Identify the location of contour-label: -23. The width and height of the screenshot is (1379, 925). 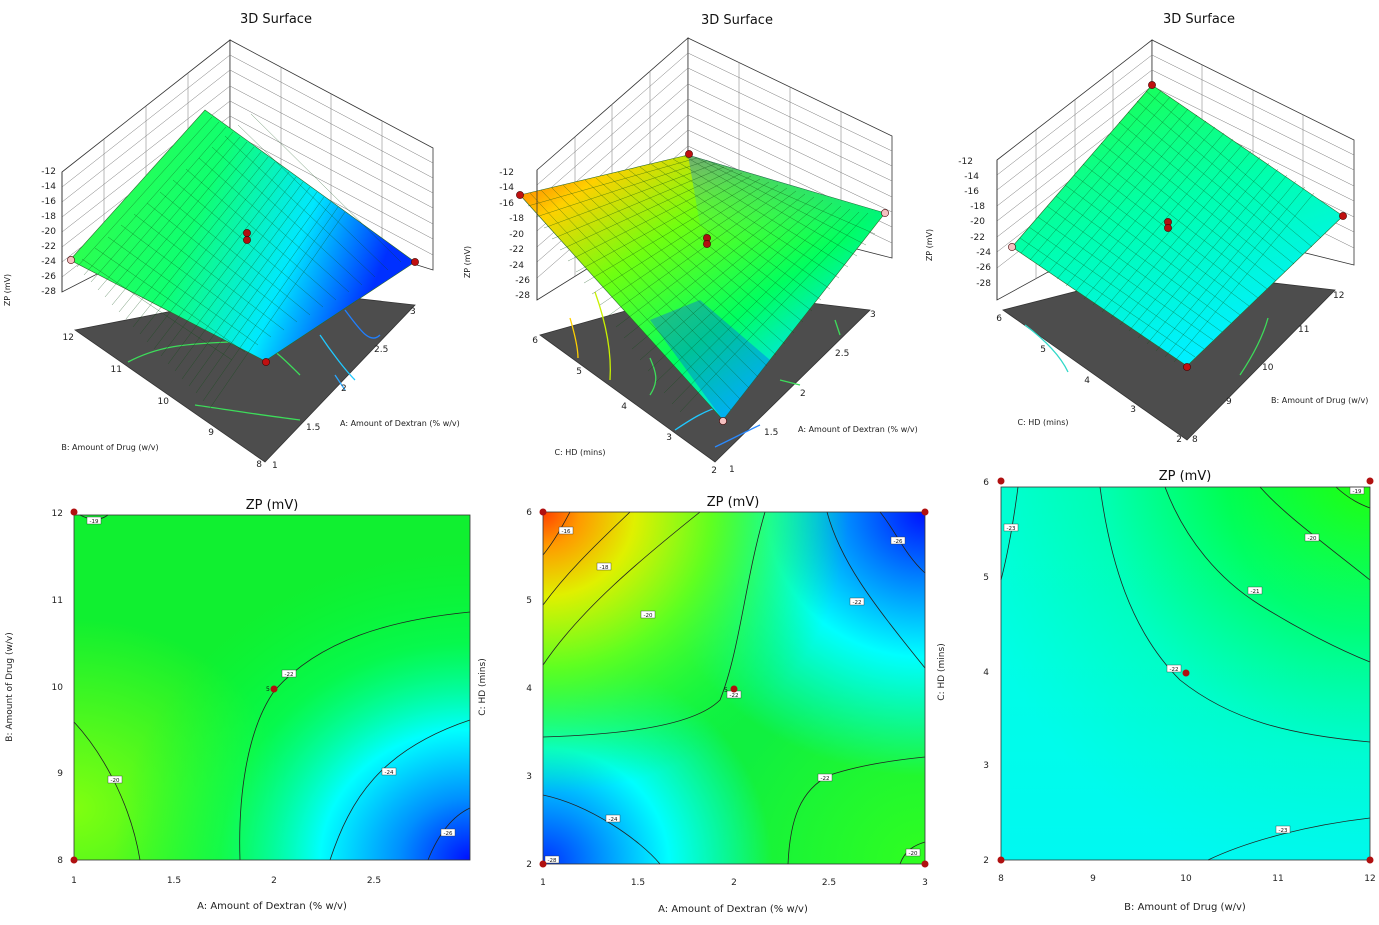
(1011, 529).